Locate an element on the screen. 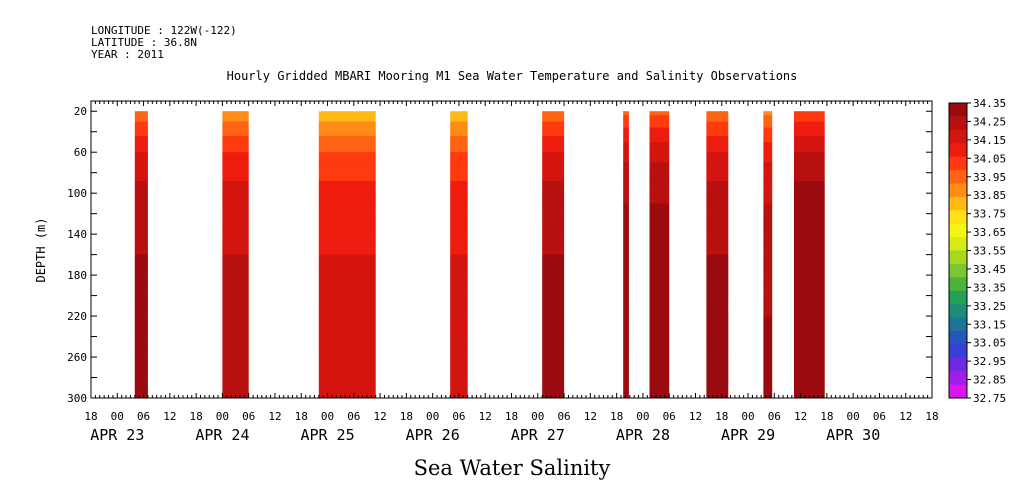  x-tick-label: 12 is located at coordinates (485, 416).